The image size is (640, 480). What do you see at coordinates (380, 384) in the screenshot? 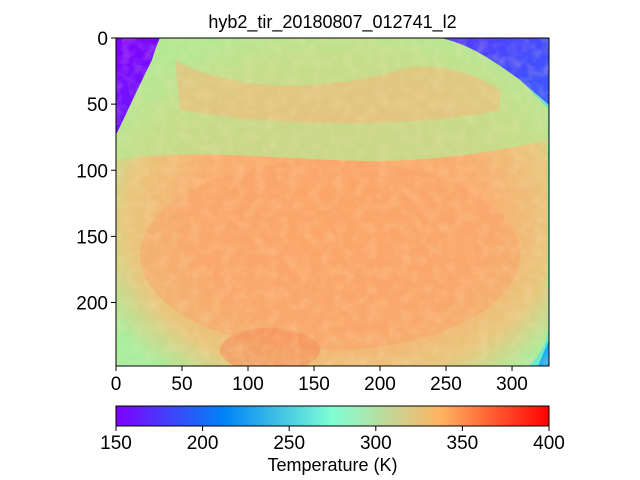
I see `x-tick-label: 200` at bounding box center [380, 384].